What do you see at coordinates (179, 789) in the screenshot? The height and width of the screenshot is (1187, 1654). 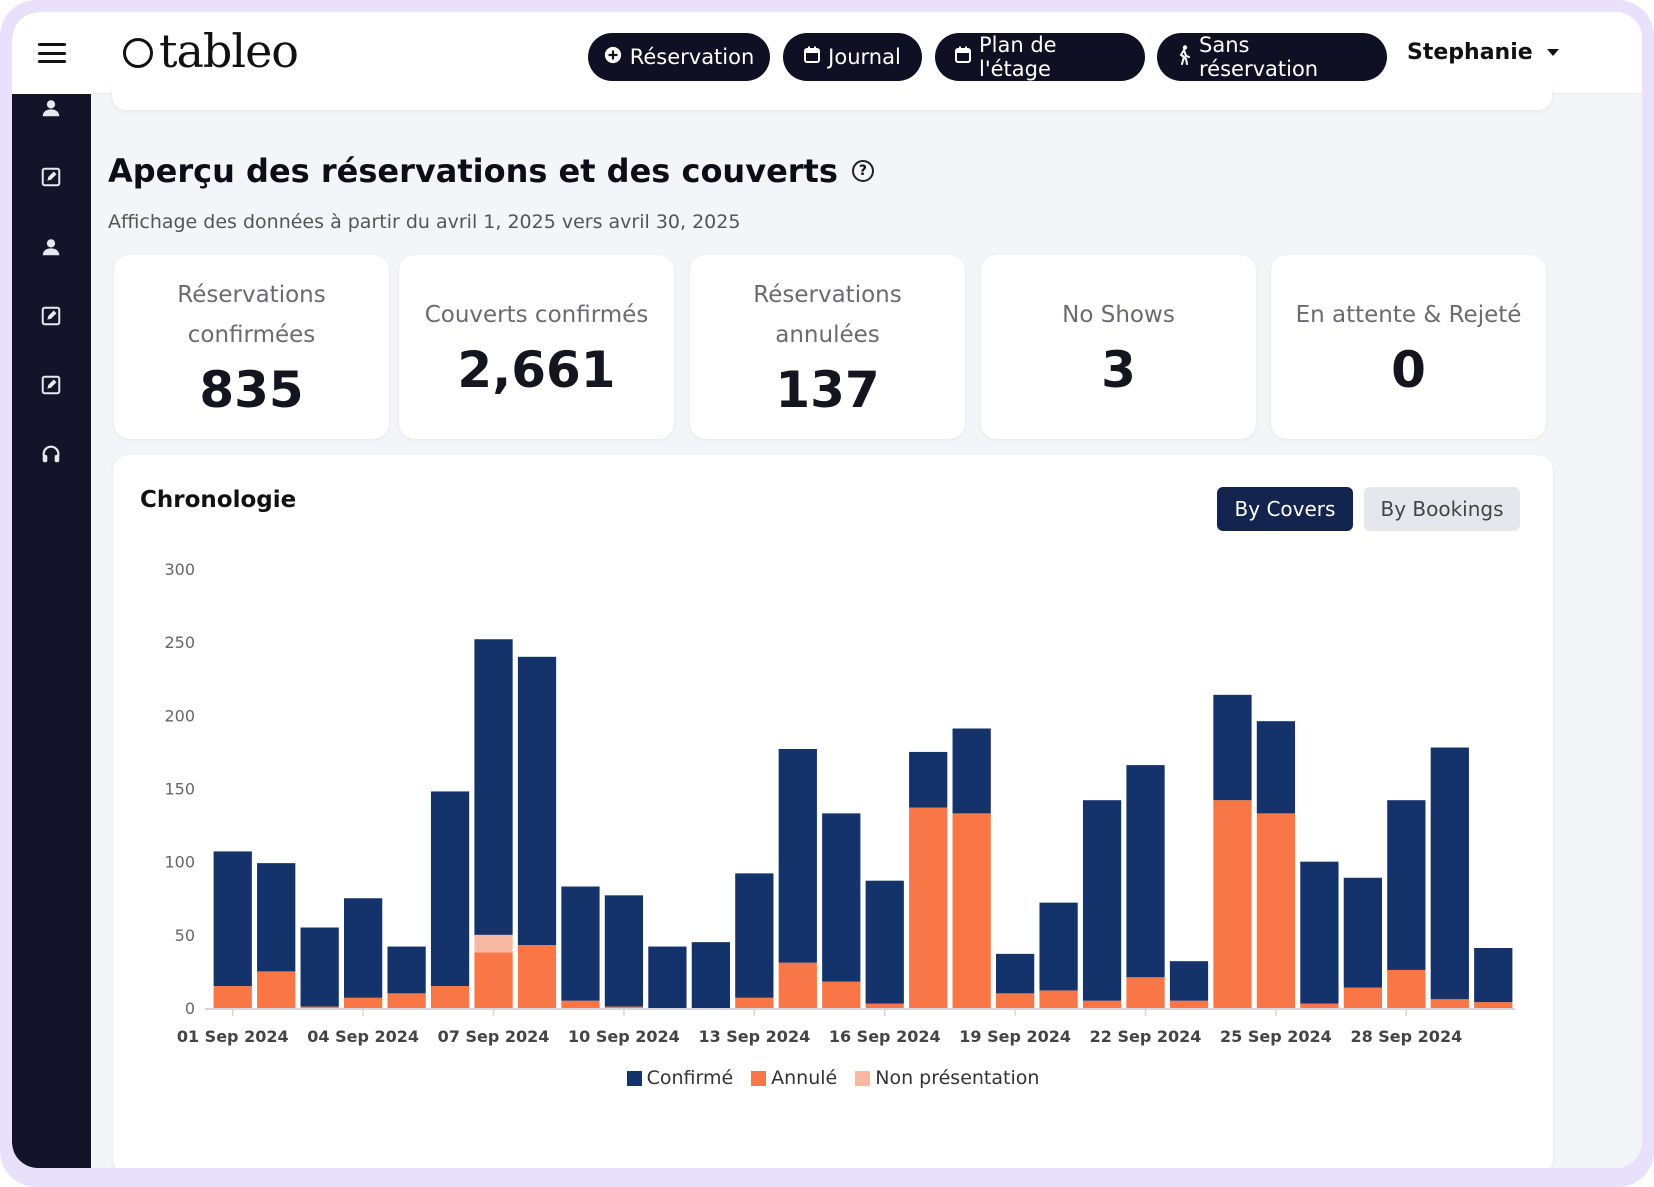 I see `y-tick-label: 150` at bounding box center [179, 789].